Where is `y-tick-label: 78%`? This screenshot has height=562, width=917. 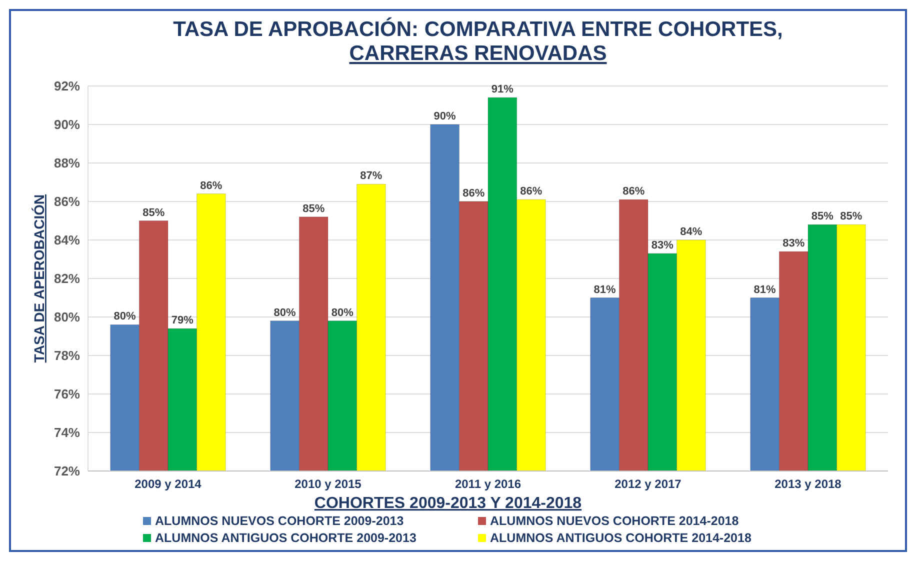 y-tick-label: 78% is located at coordinates (67, 356).